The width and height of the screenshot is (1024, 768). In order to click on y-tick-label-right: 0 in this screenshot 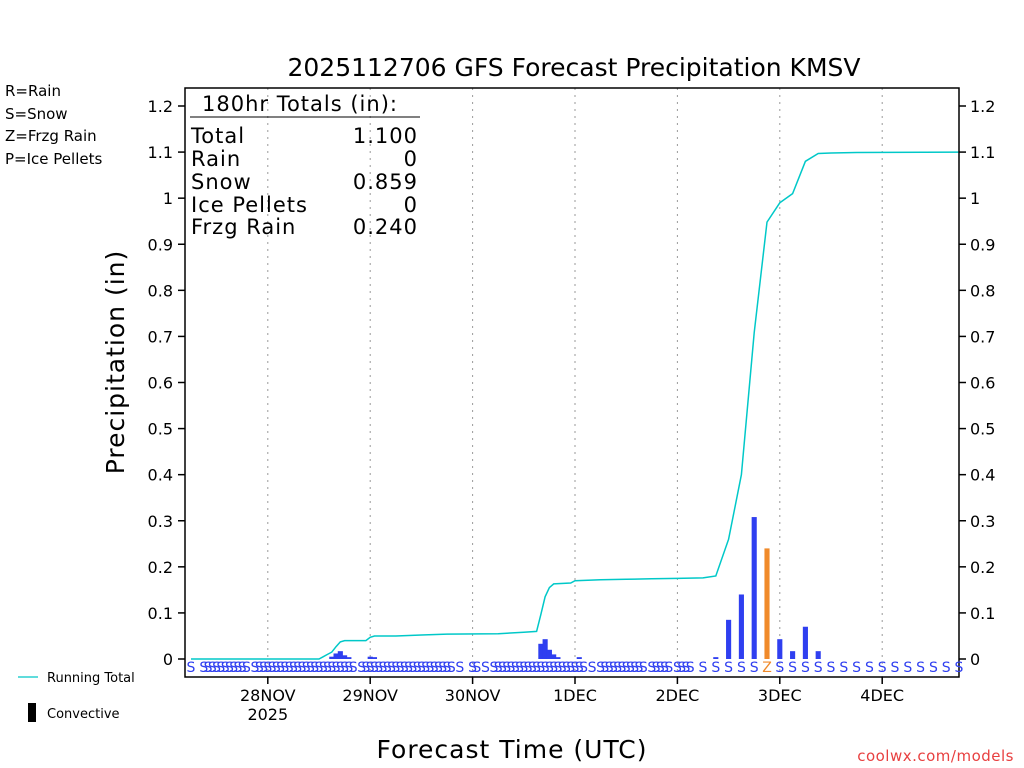, I will do `click(975, 659)`.